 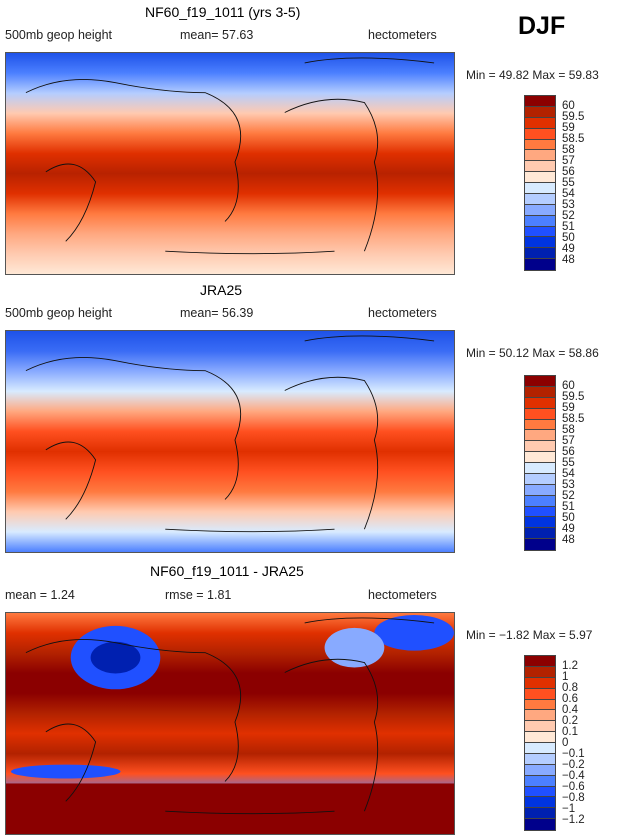 What do you see at coordinates (227, 571) in the screenshot?
I see `panel-title: NF60_f19_1011 - JRA25` at bounding box center [227, 571].